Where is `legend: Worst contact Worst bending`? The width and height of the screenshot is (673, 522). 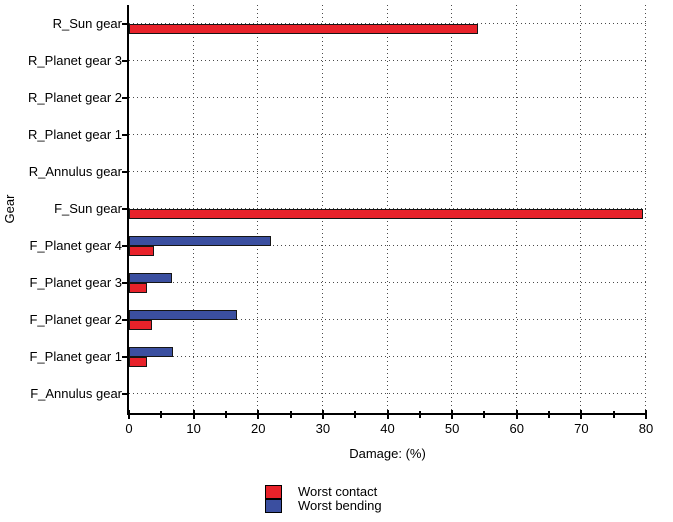 legend: Worst contact Worst bending is located at coordinates (323, 499).